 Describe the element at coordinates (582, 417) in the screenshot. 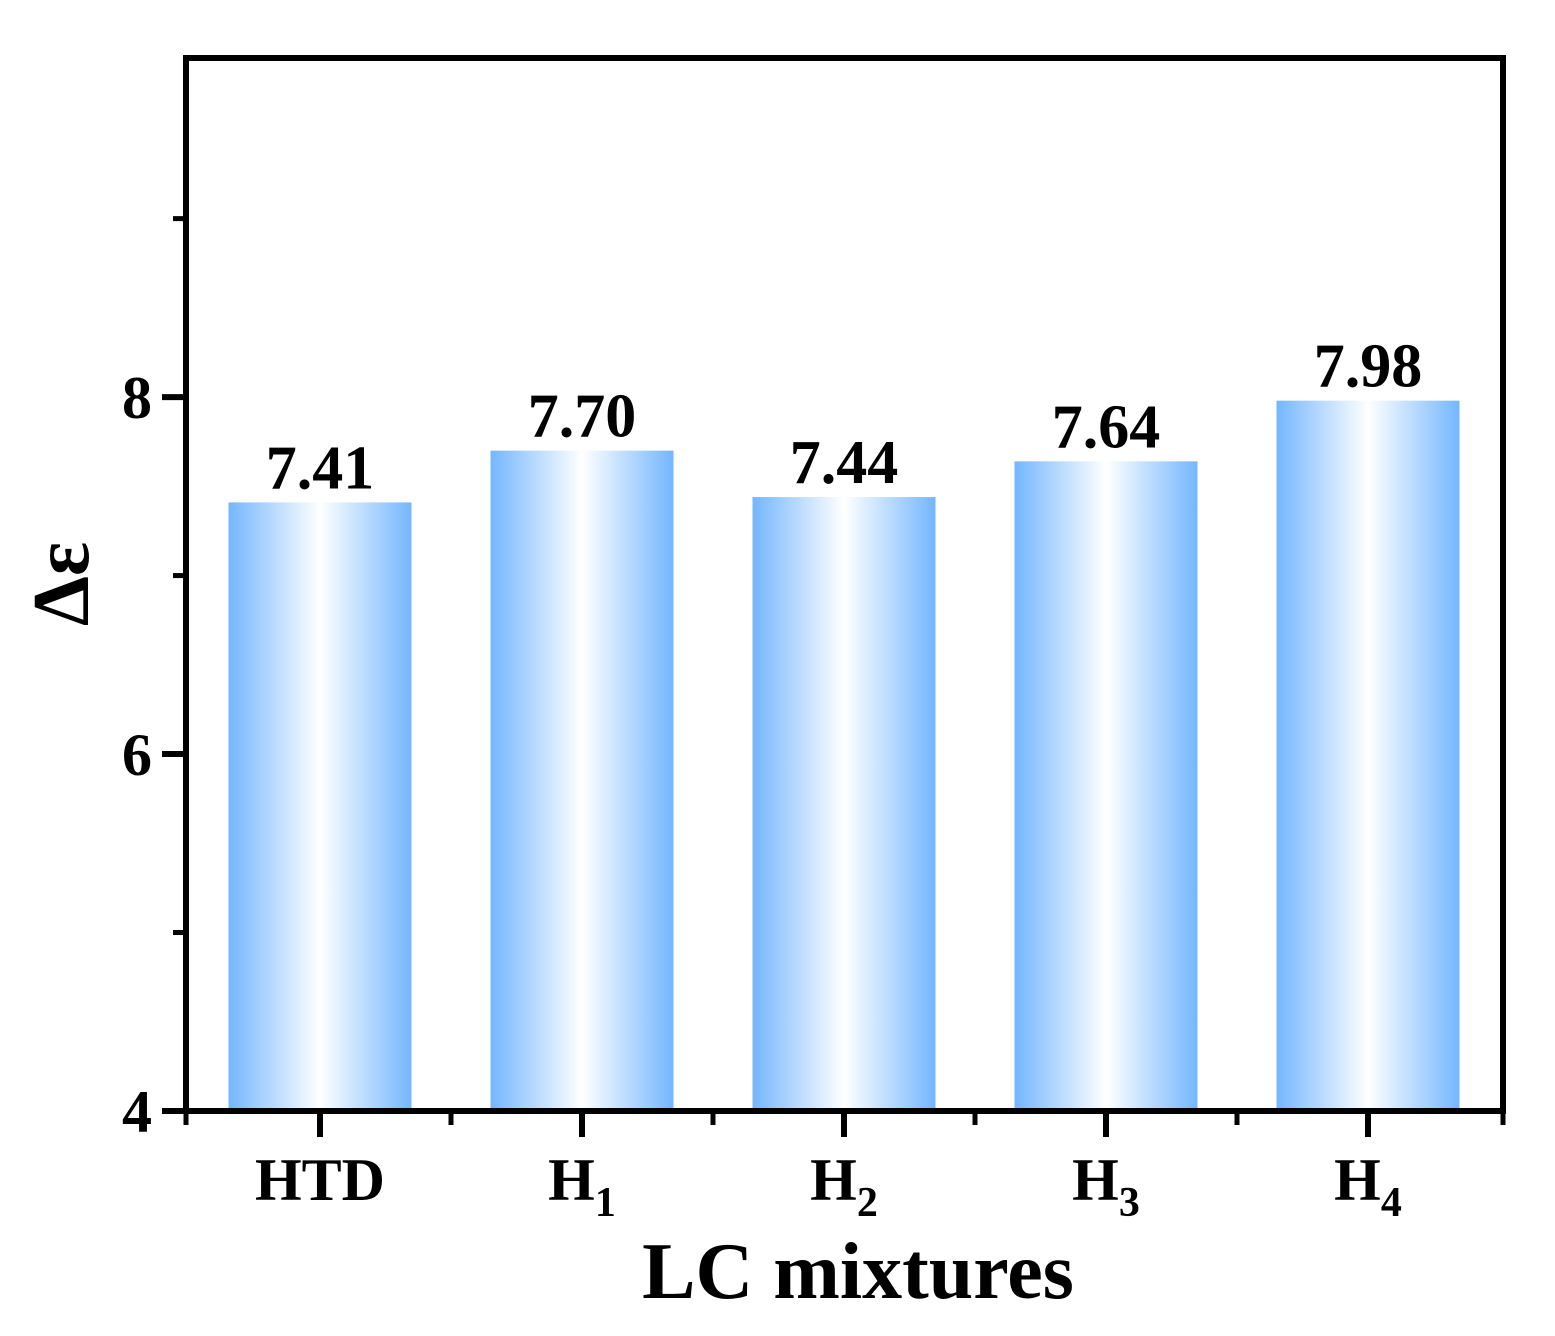

I see `data-label: 7.70` at that location.